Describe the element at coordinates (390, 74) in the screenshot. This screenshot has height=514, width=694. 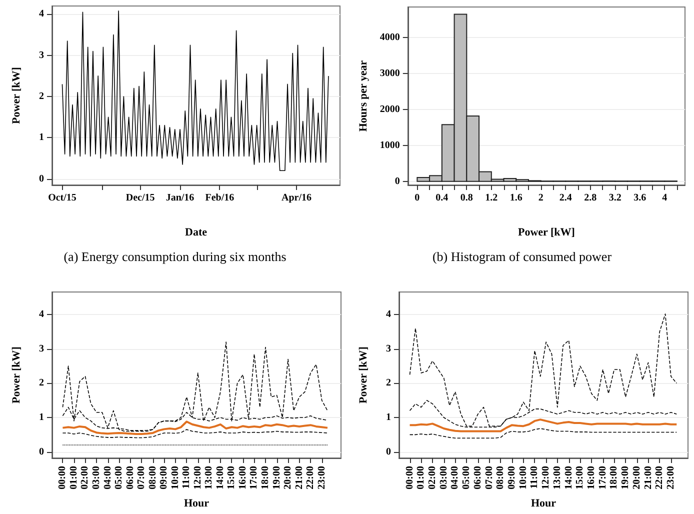
I see `y-tick-label: 3000` at that location.